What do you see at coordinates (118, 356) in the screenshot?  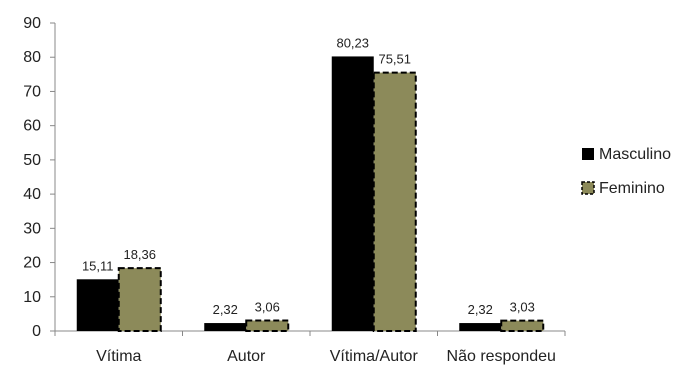 I see `x-category-label: Vítima` at bounding box center [118, 356].